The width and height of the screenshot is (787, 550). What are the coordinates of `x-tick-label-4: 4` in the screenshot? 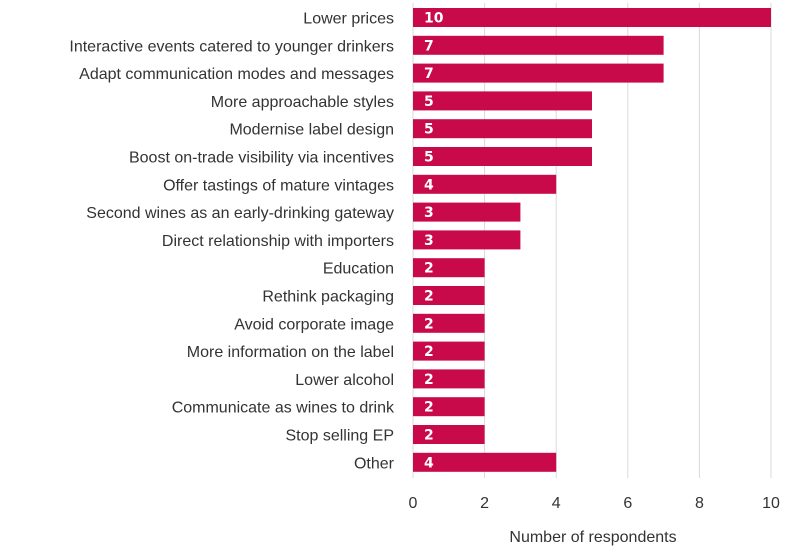 It's located at (556, 503).